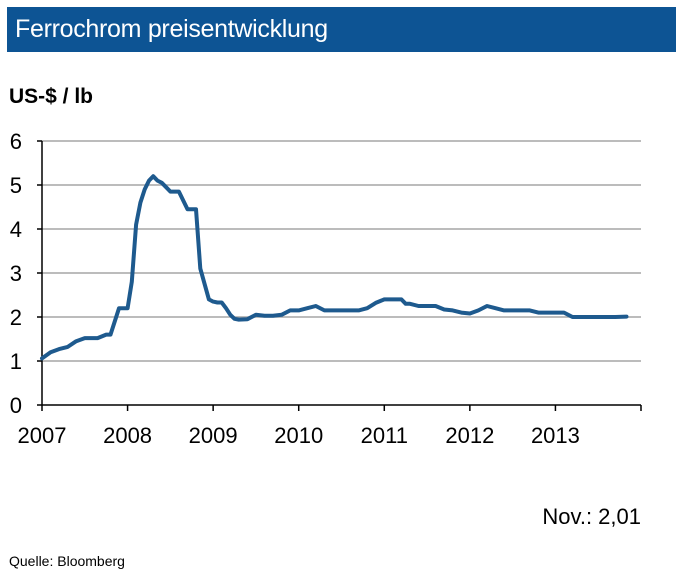  What do you see at coordinates (555, 435) in the screenshot?
I see `x-tick-label: 2013` at bounding box center [555, 435].